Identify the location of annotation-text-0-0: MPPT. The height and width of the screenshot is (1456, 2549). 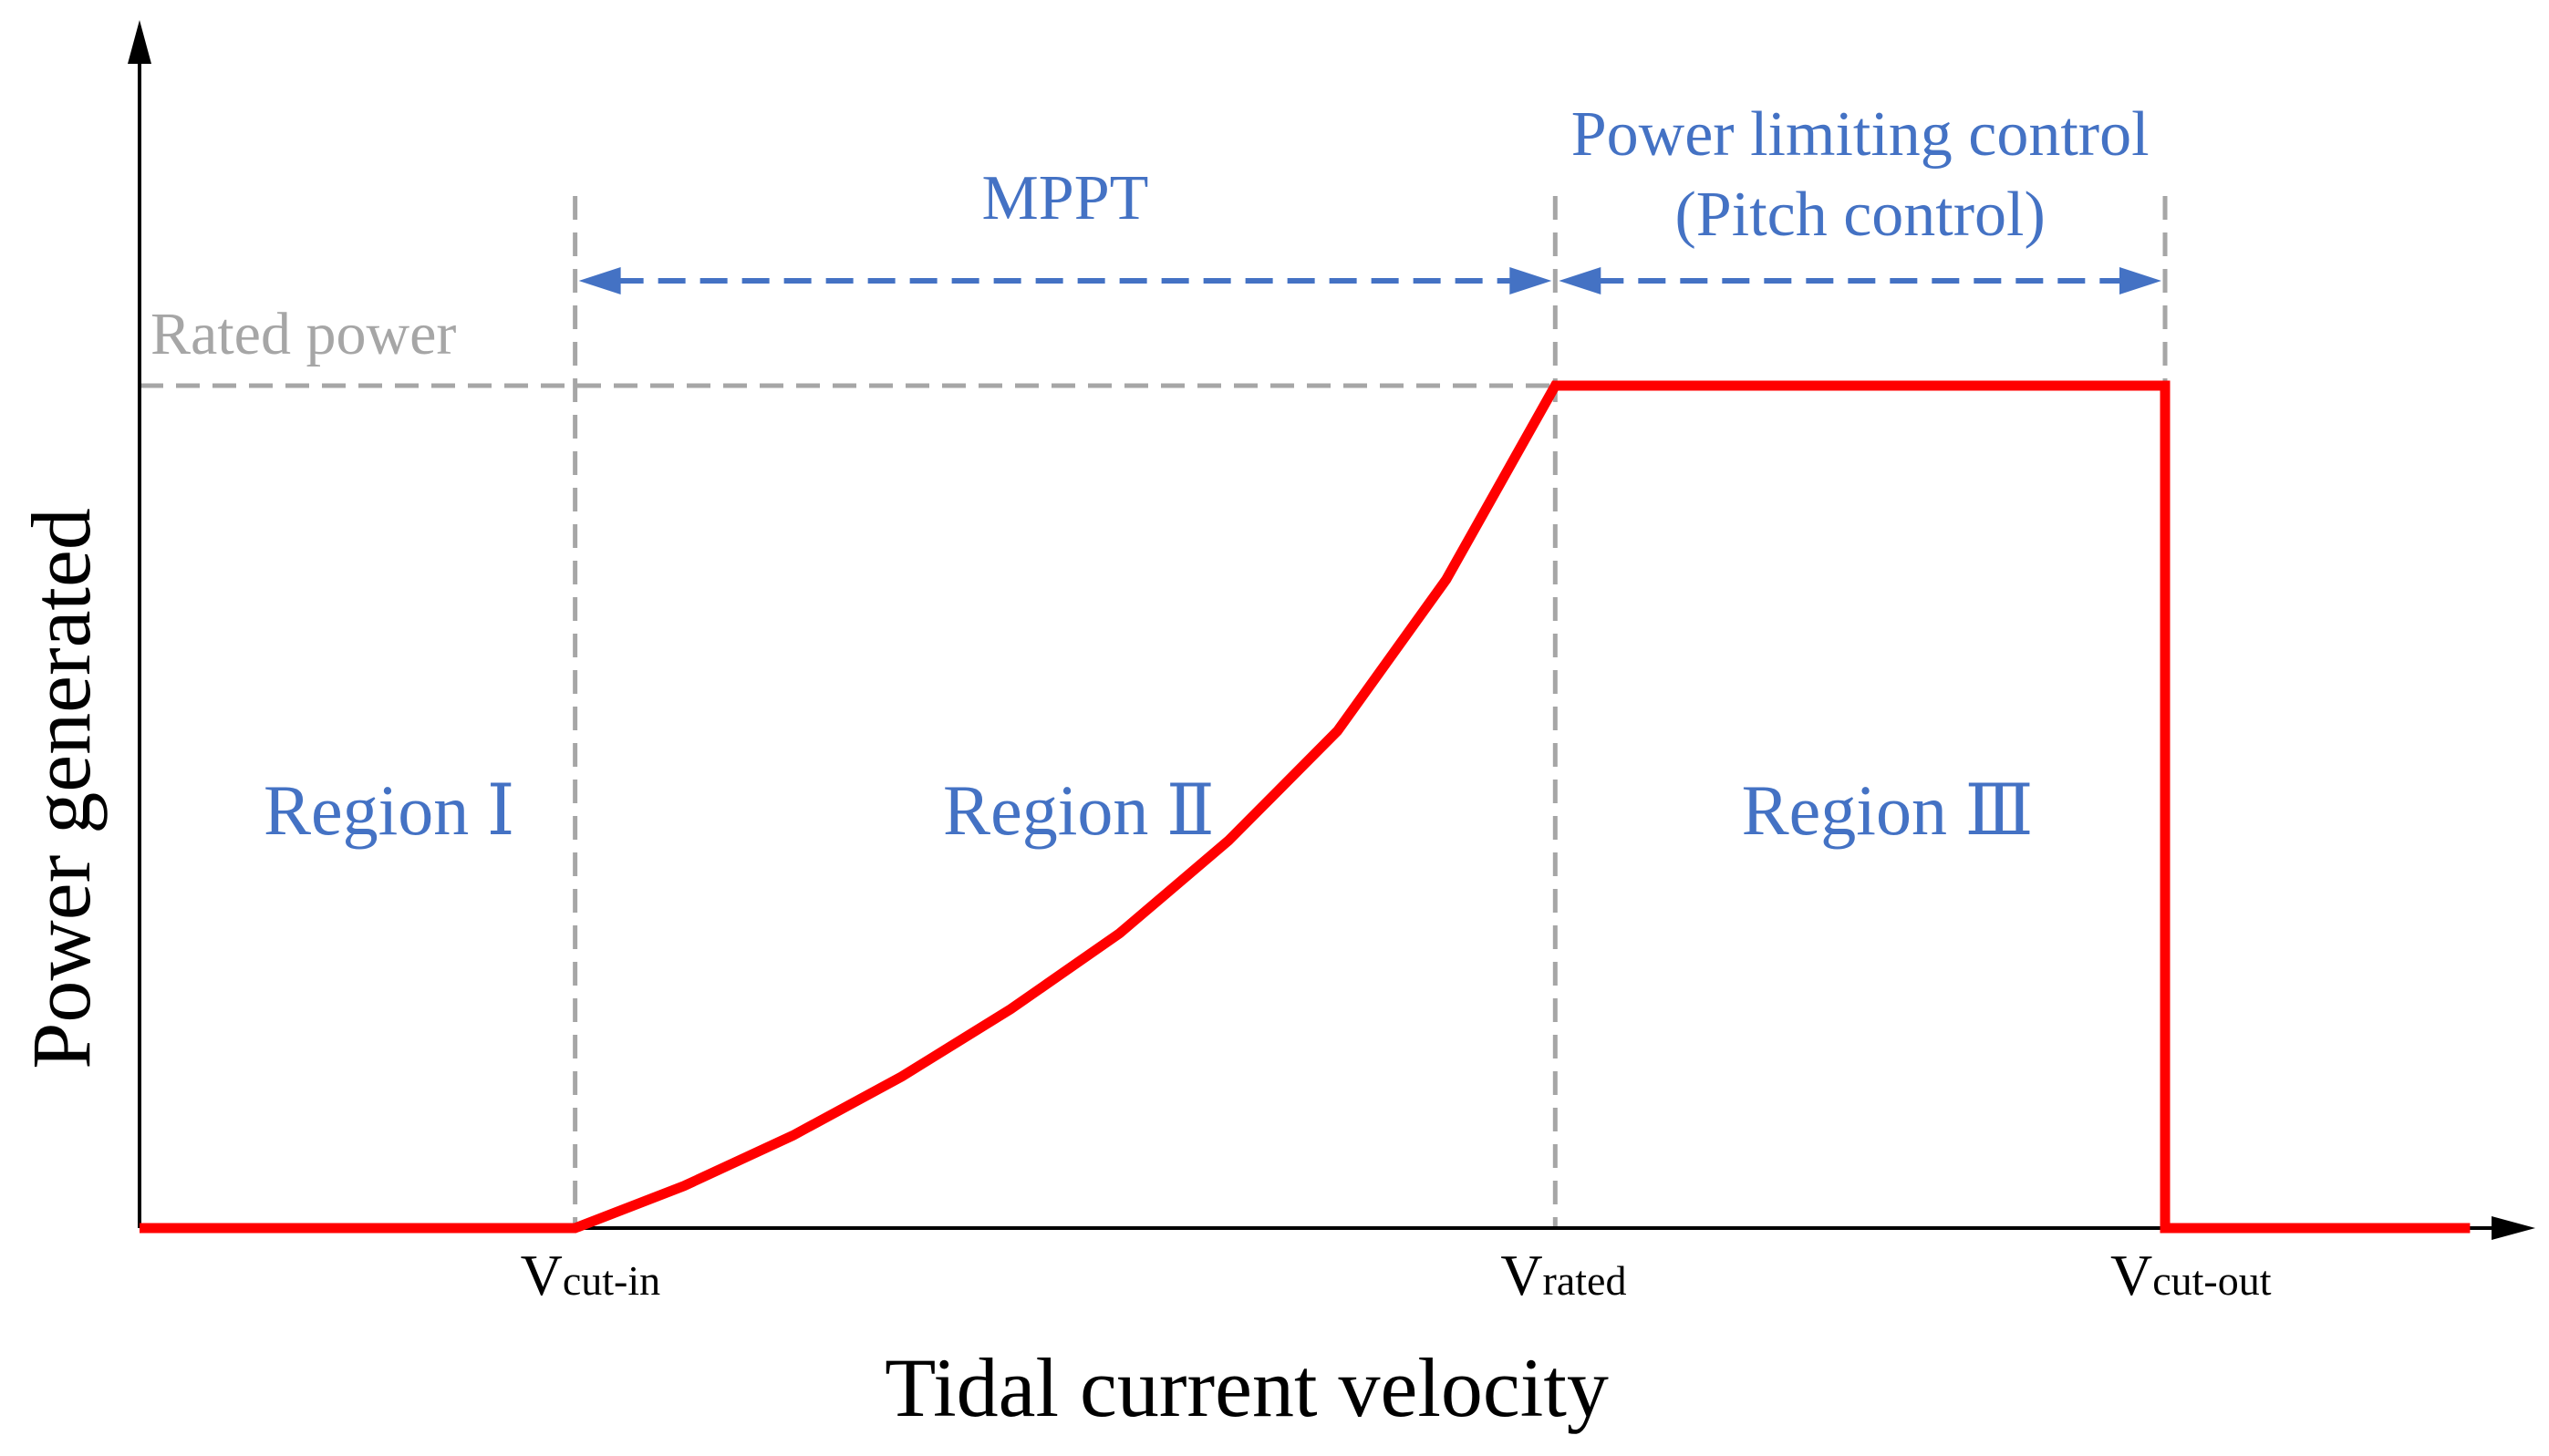
(1065, 198).